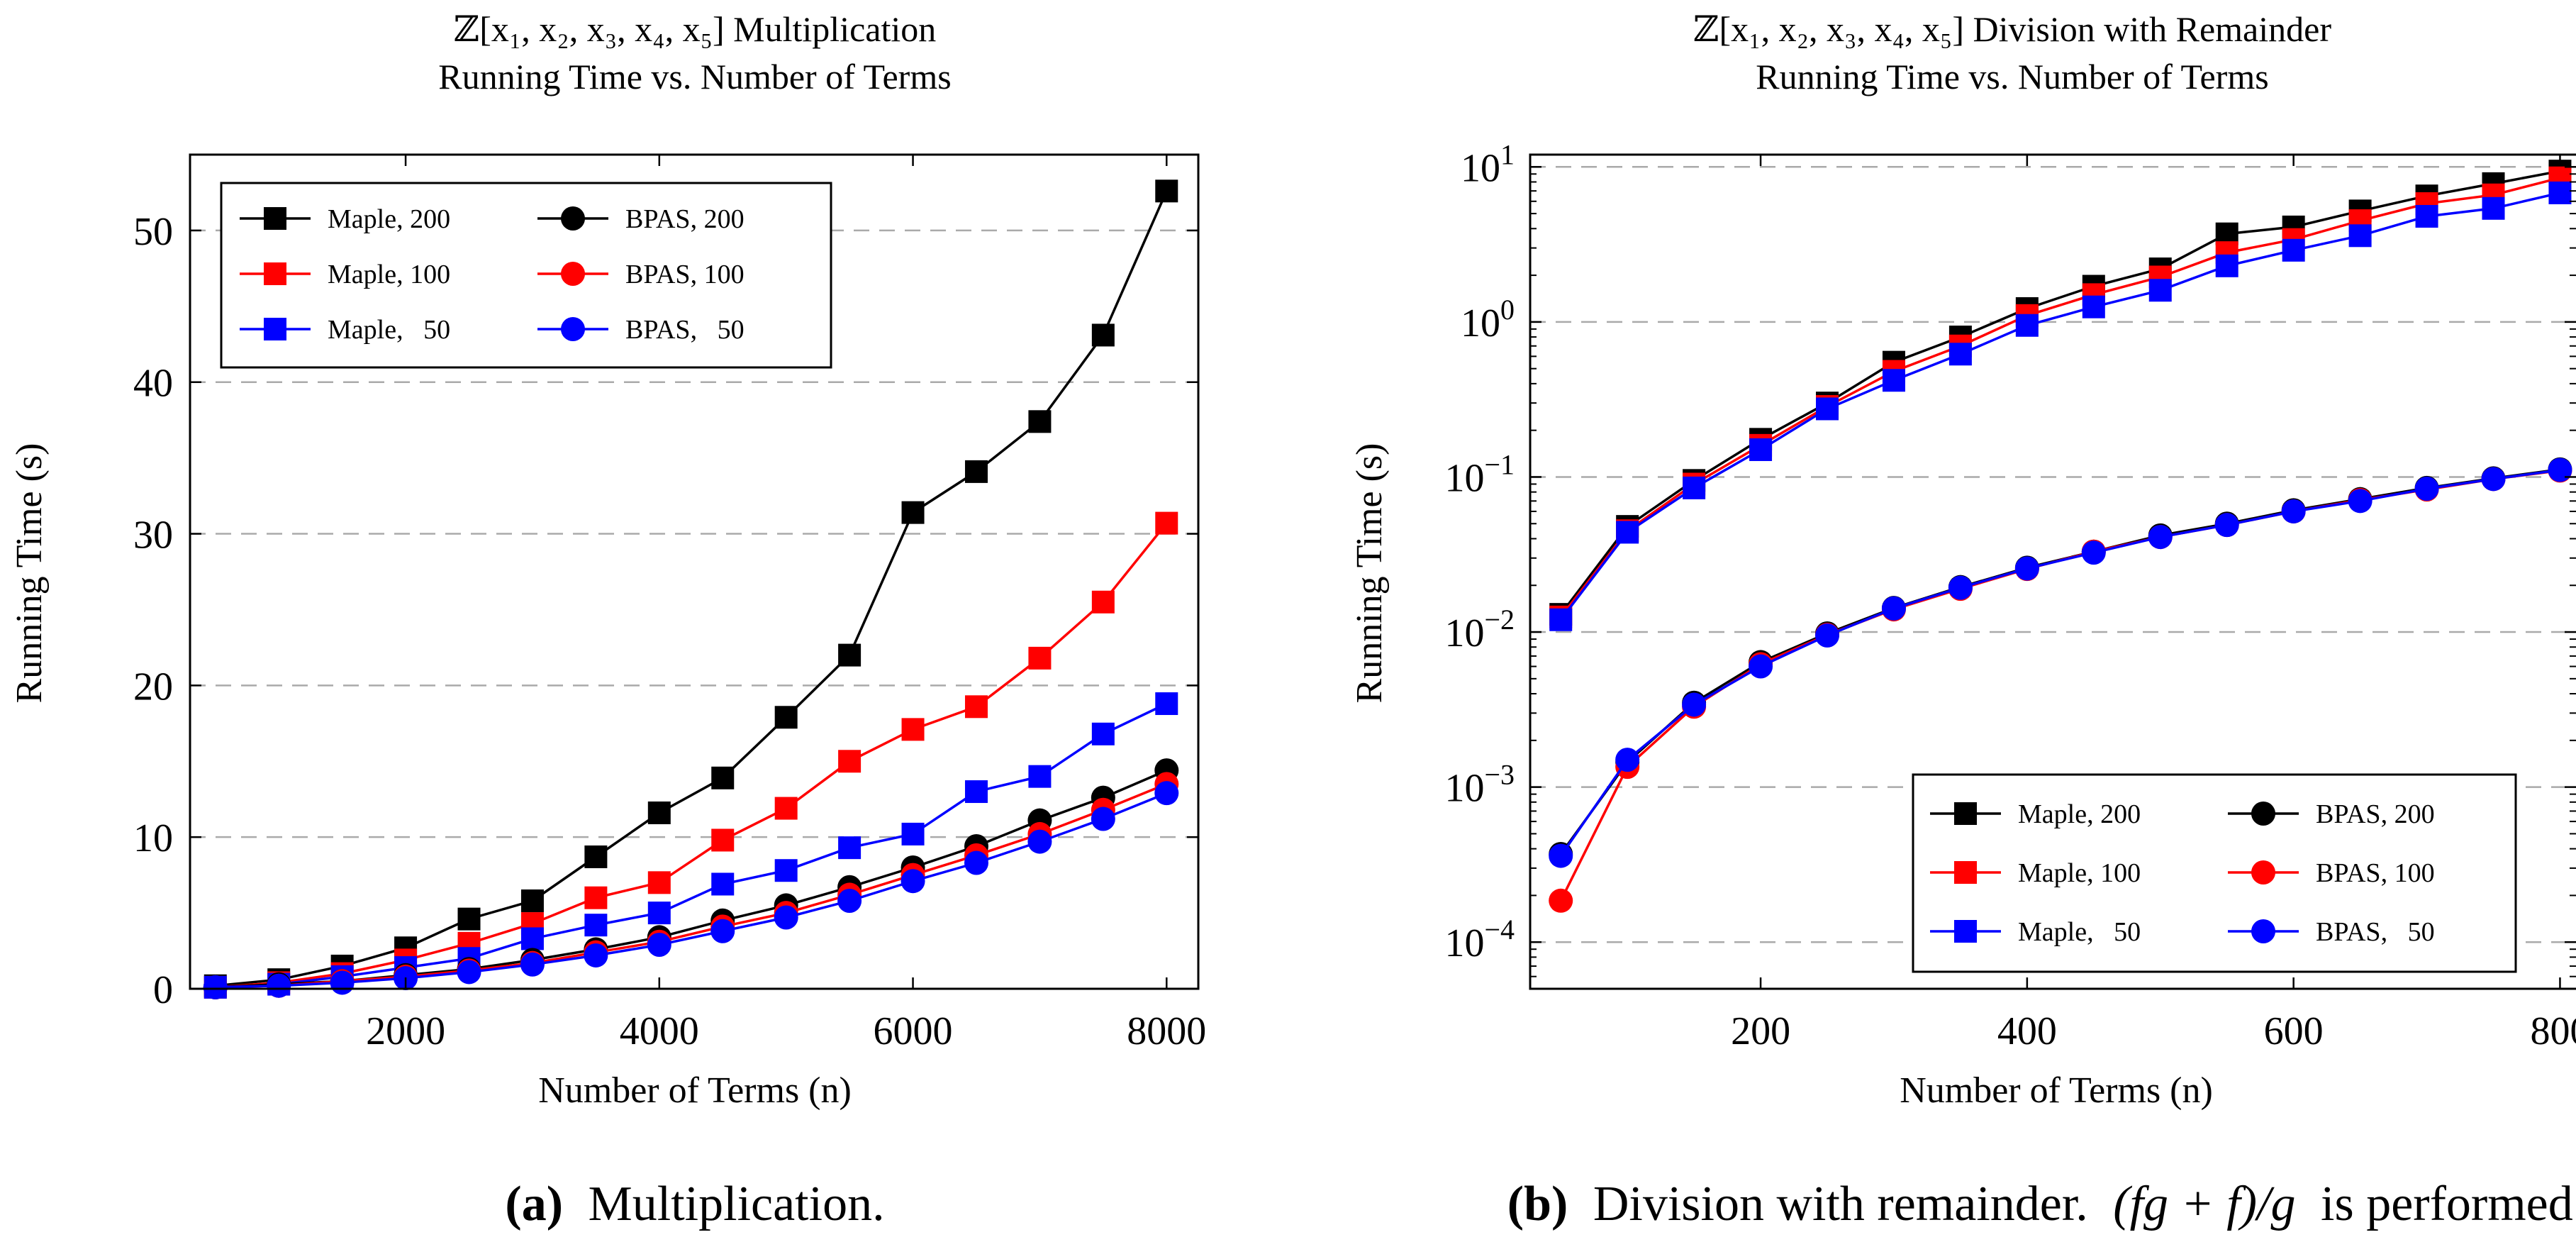 The height and width of the screenshot is (1242, 2576). Describe the element at coordinates (1479, 785) in the screenshot. I see `chartB-ytick-label-1: 10⁻³` at that location.